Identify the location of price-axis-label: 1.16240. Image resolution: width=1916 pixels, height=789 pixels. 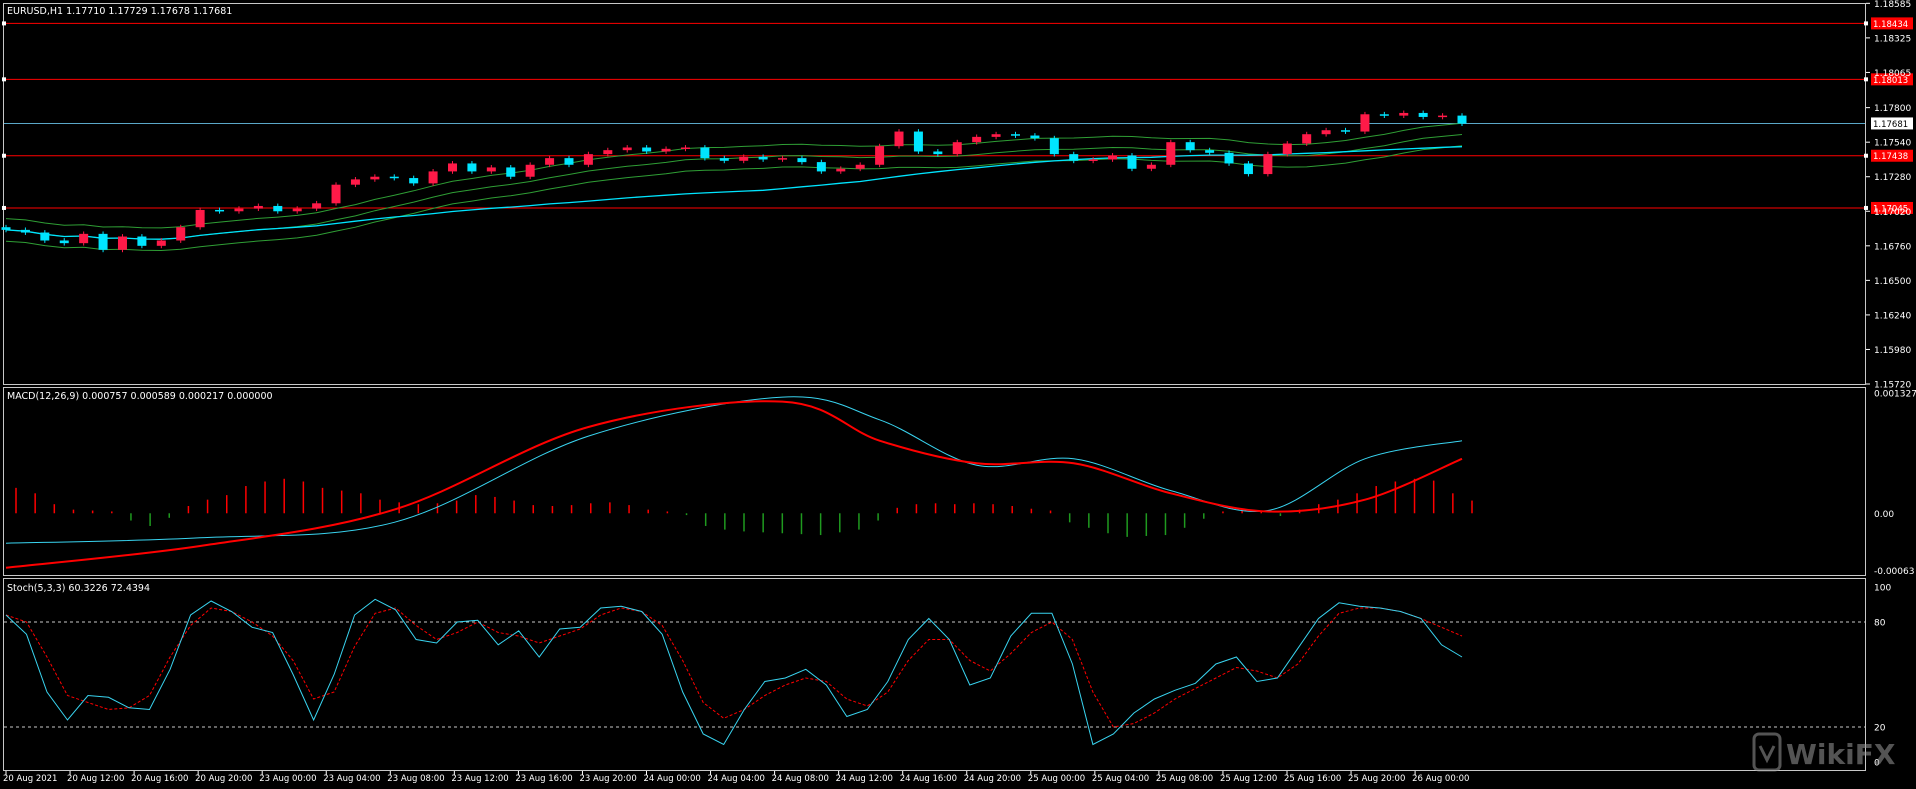
(1892, 316).